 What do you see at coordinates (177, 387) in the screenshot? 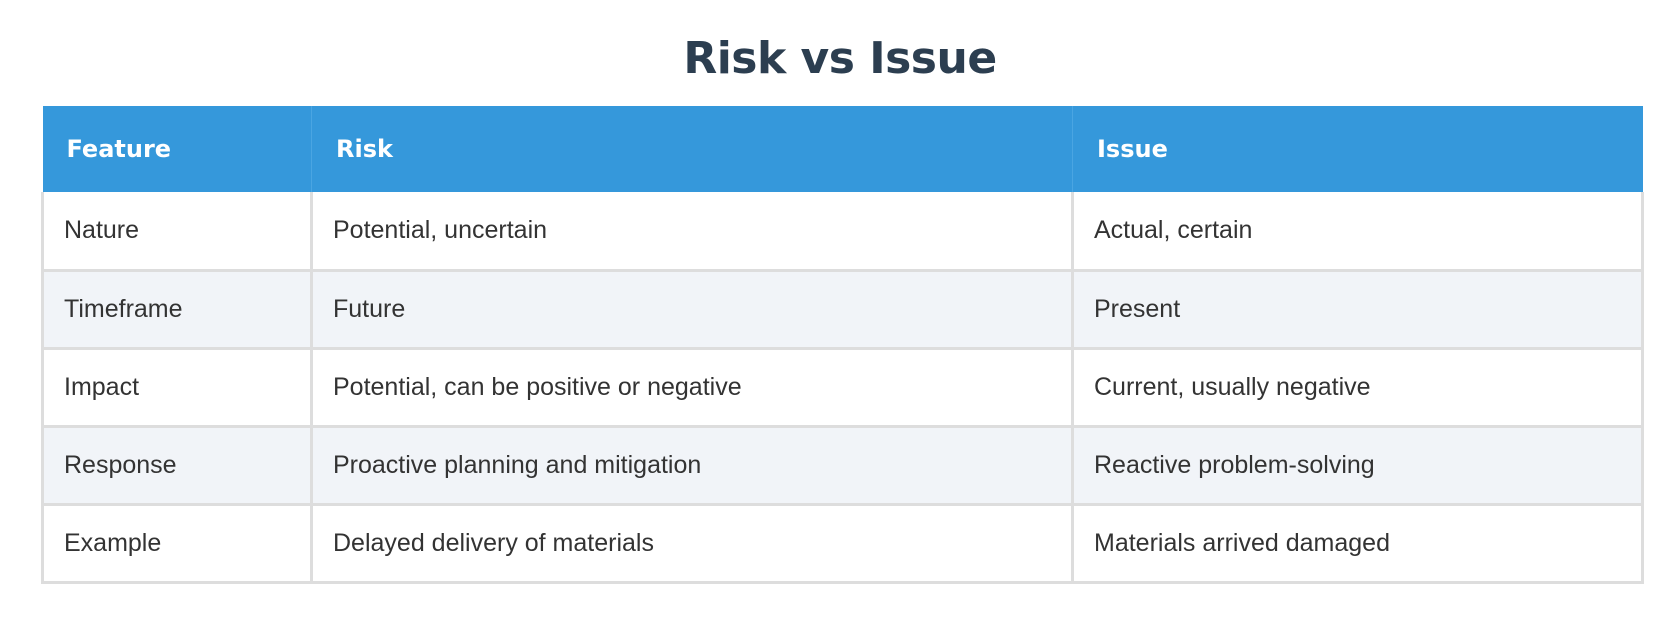
I see `feature-cell: Impact` at bounding box center [177, 387].